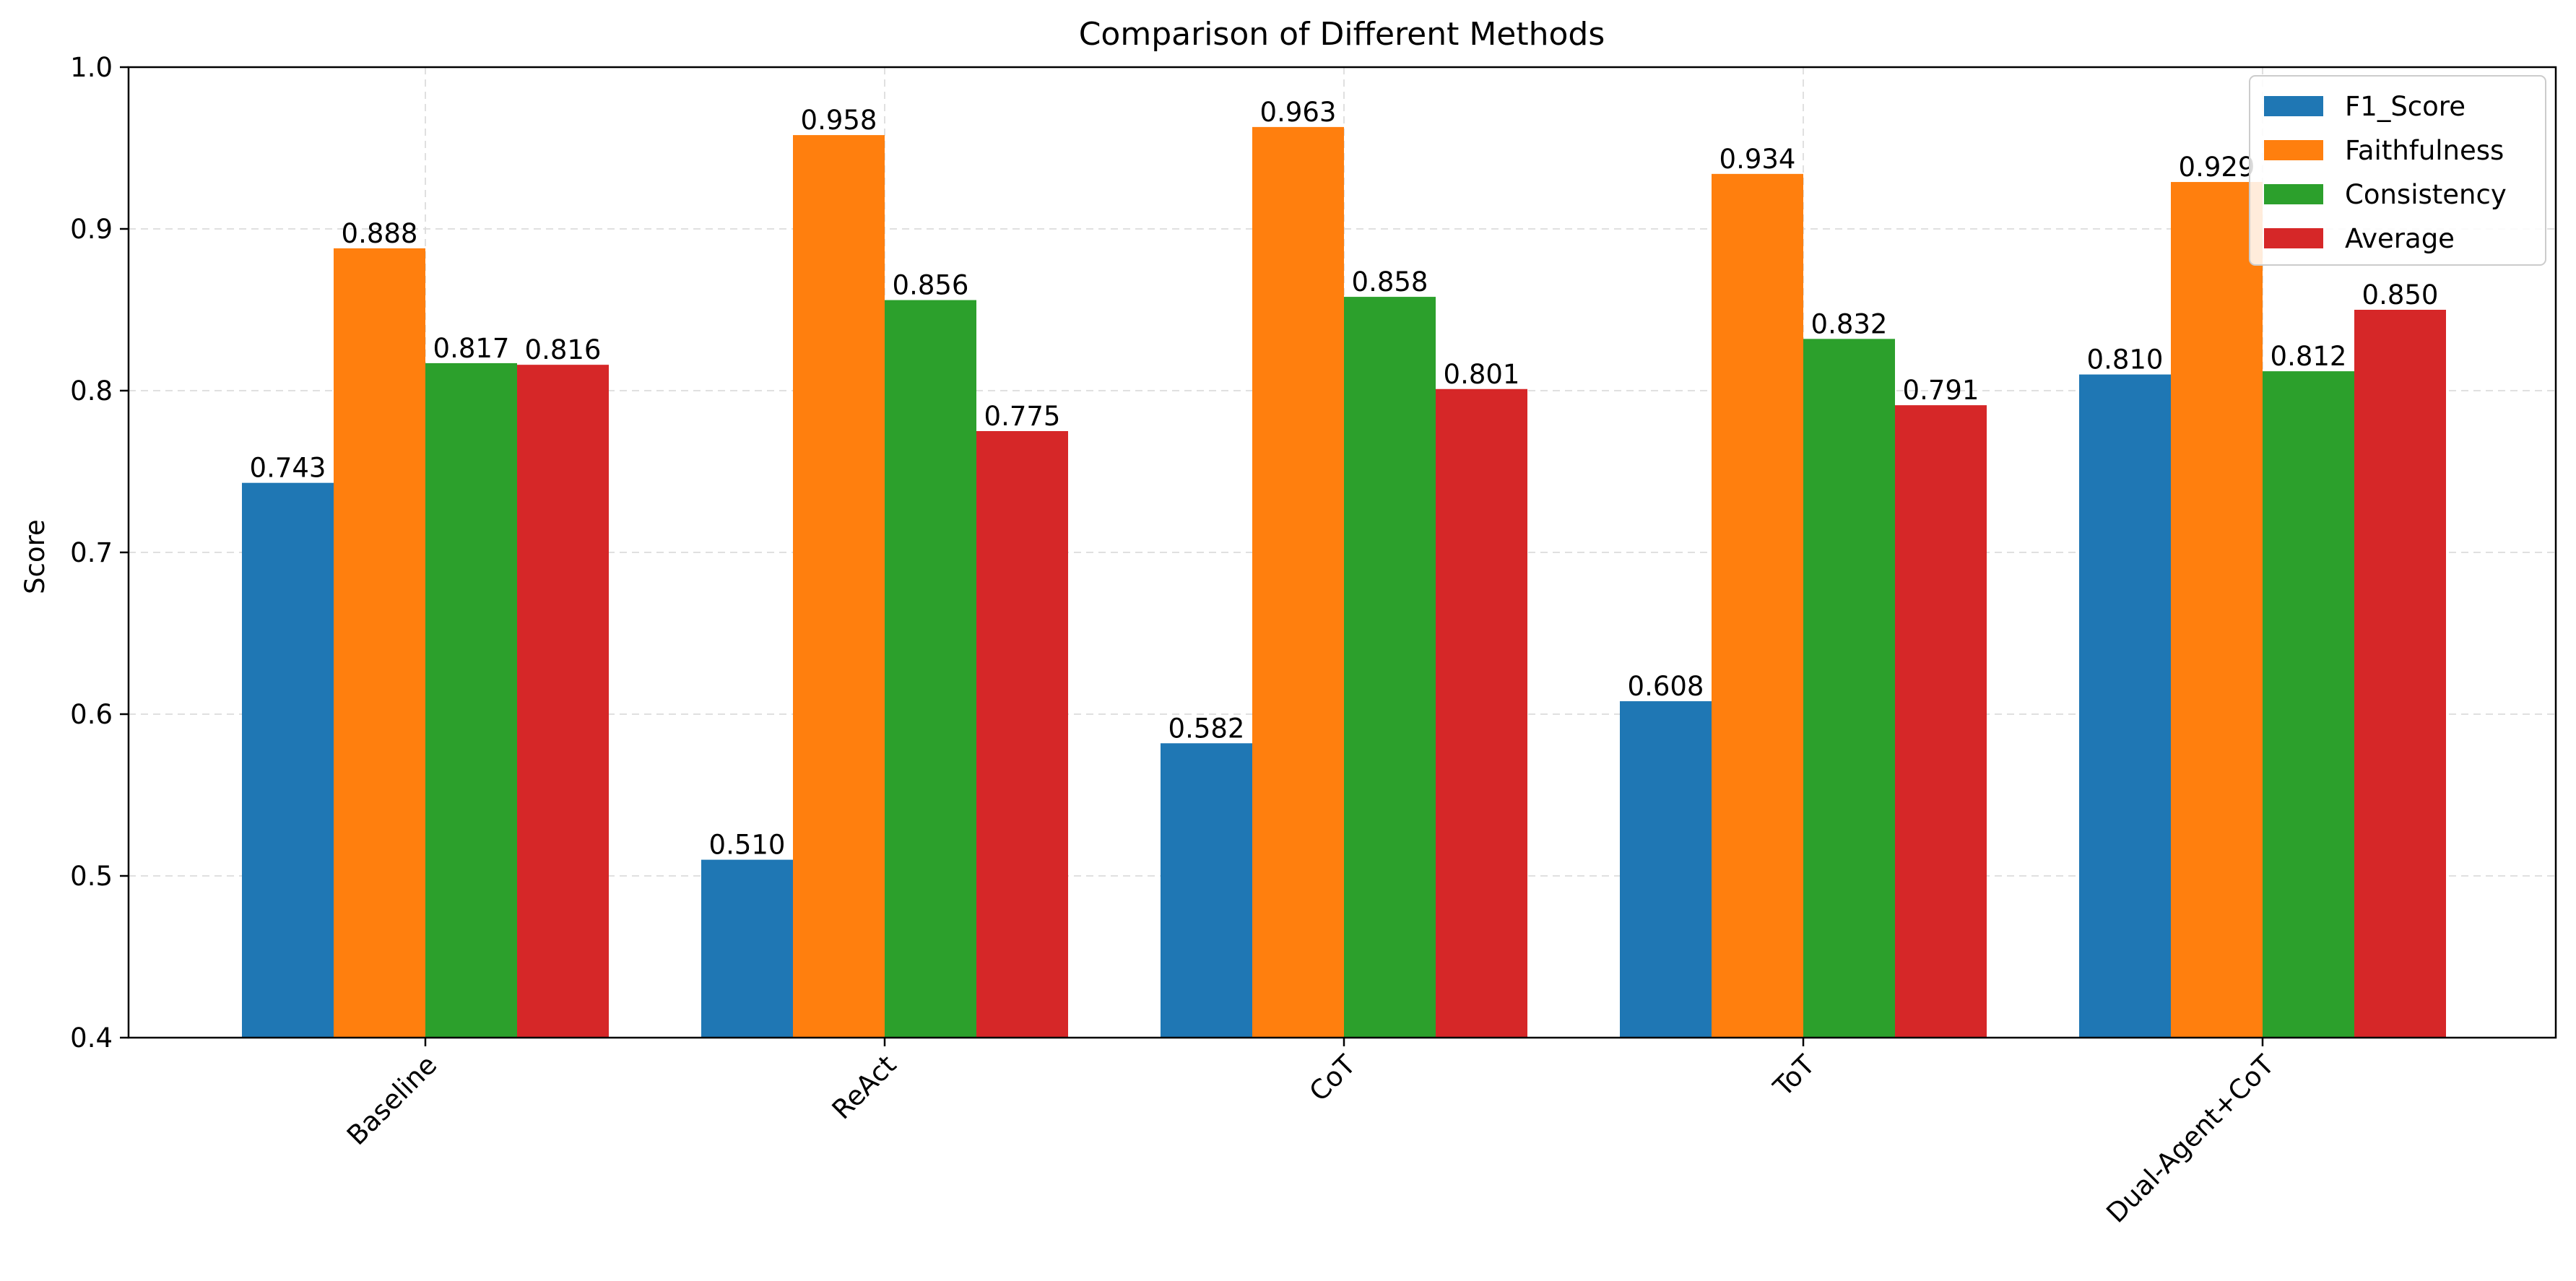 The height and width of the screenshot is (1281, 2576). What do you see at coordinates (471, 348) in the screenshot?
I see `bar-value-label: 0.817` at bounding box center [471, 348].